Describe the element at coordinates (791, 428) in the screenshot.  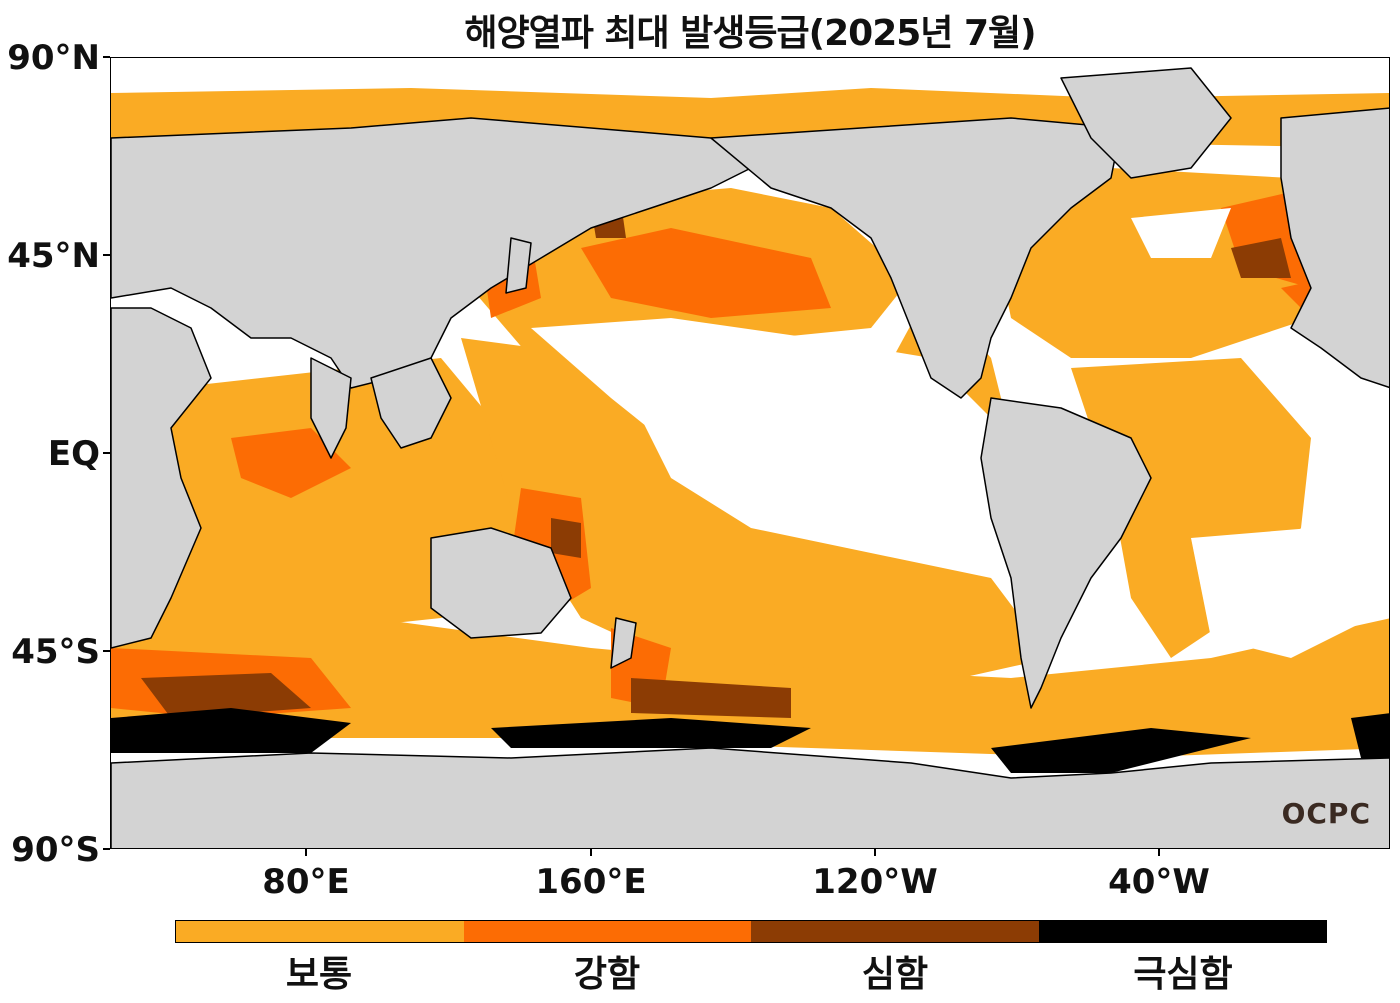
I see `no-heatwave-central-pacific` at that location.